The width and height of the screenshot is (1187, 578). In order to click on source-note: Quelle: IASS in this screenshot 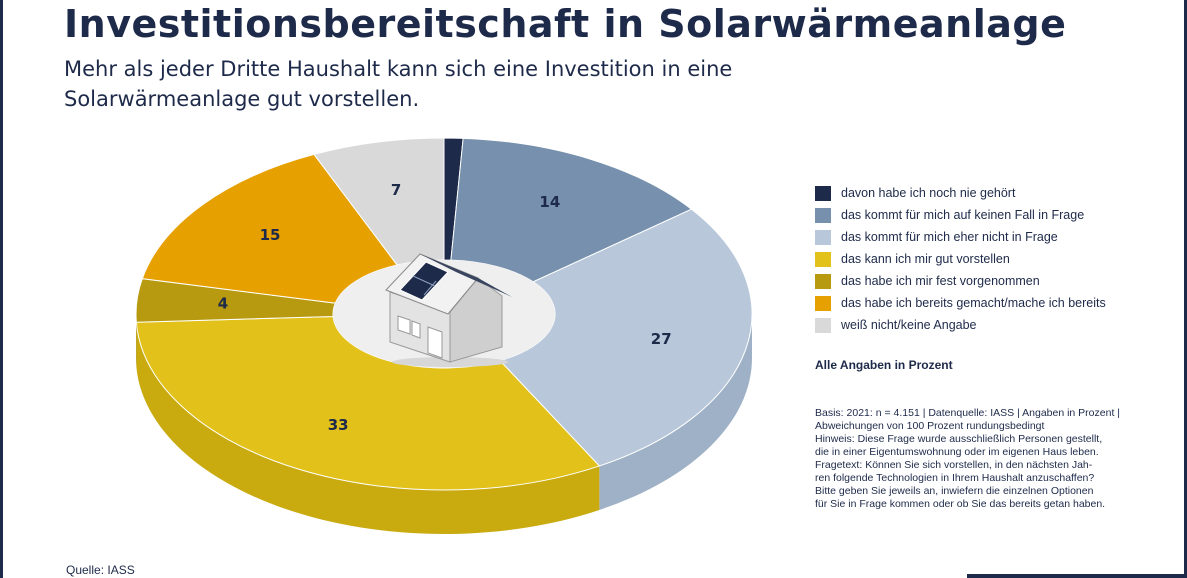, I will do `click(100, 570)`.